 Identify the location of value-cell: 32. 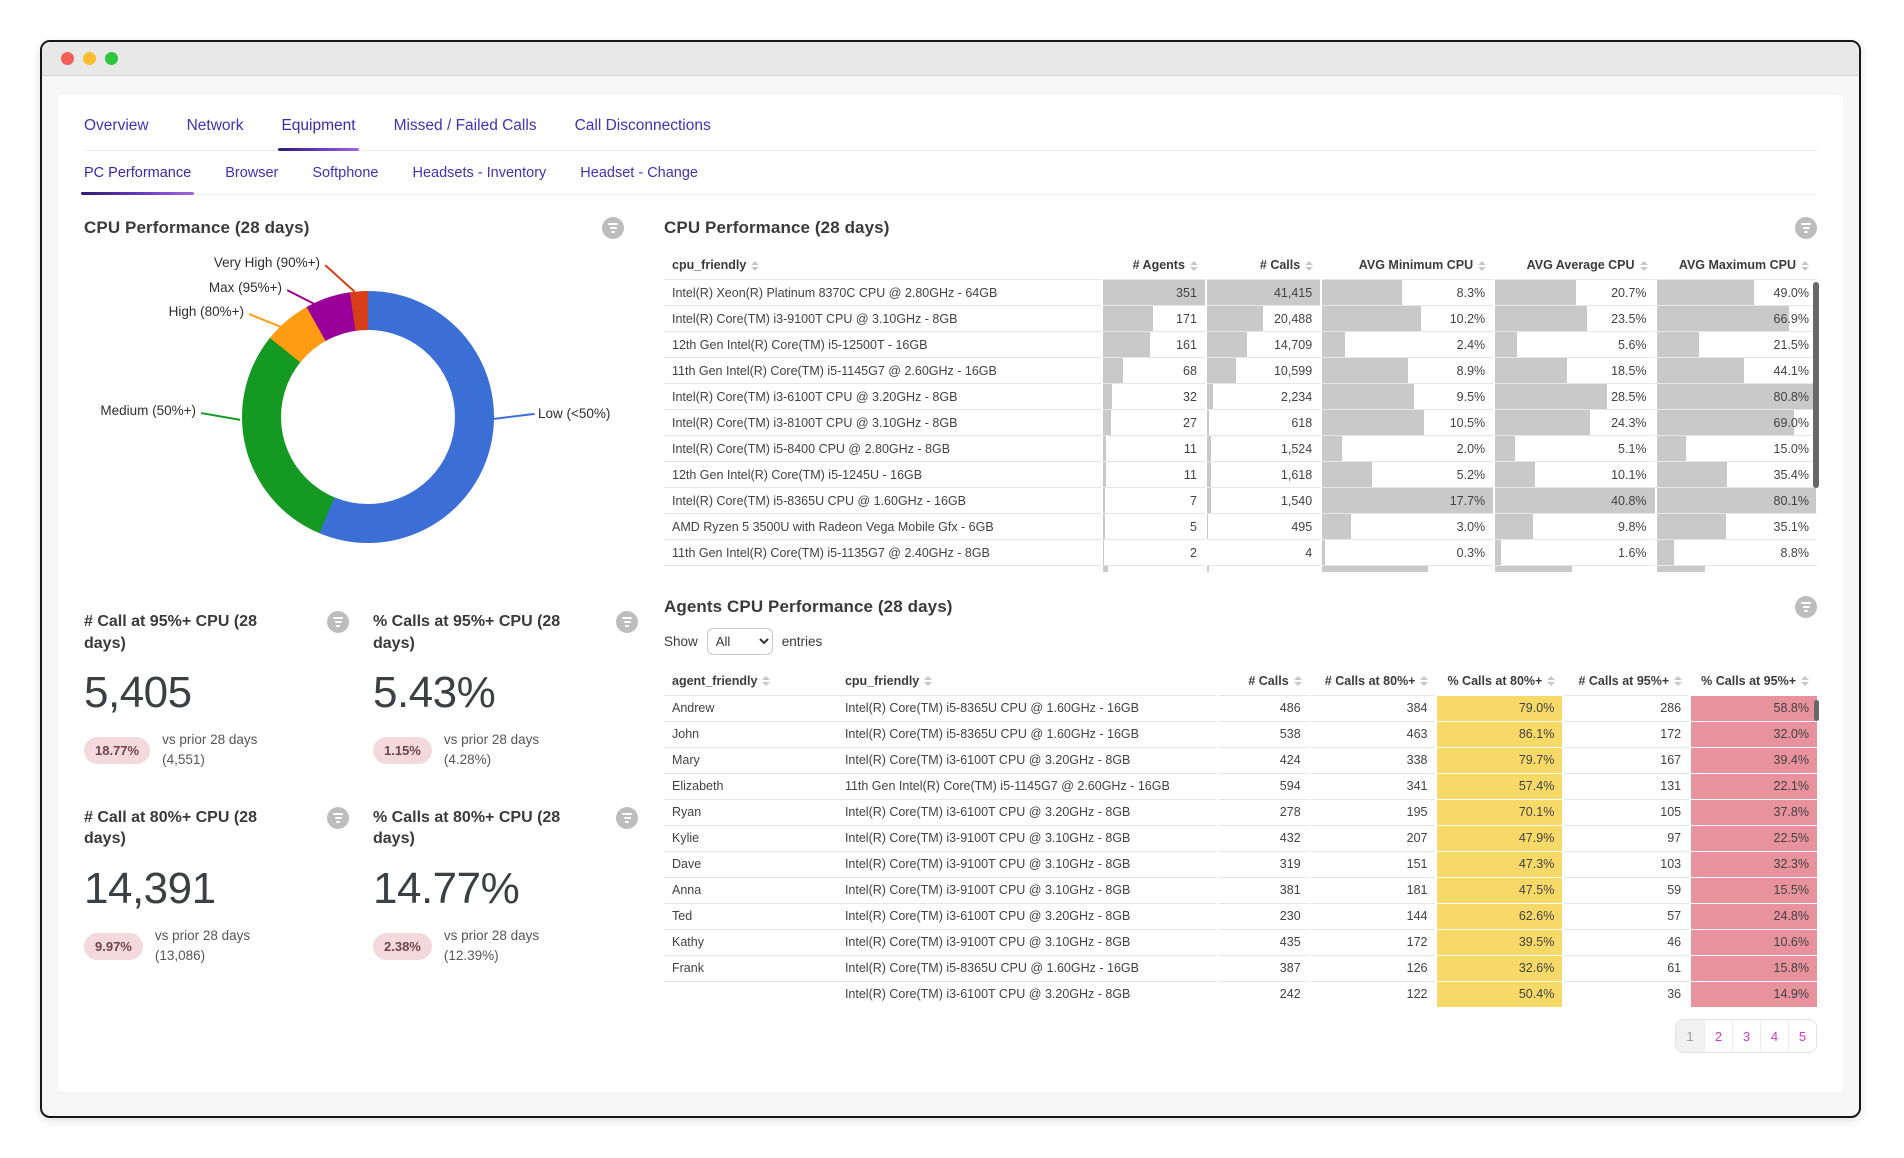
(1153, 396).